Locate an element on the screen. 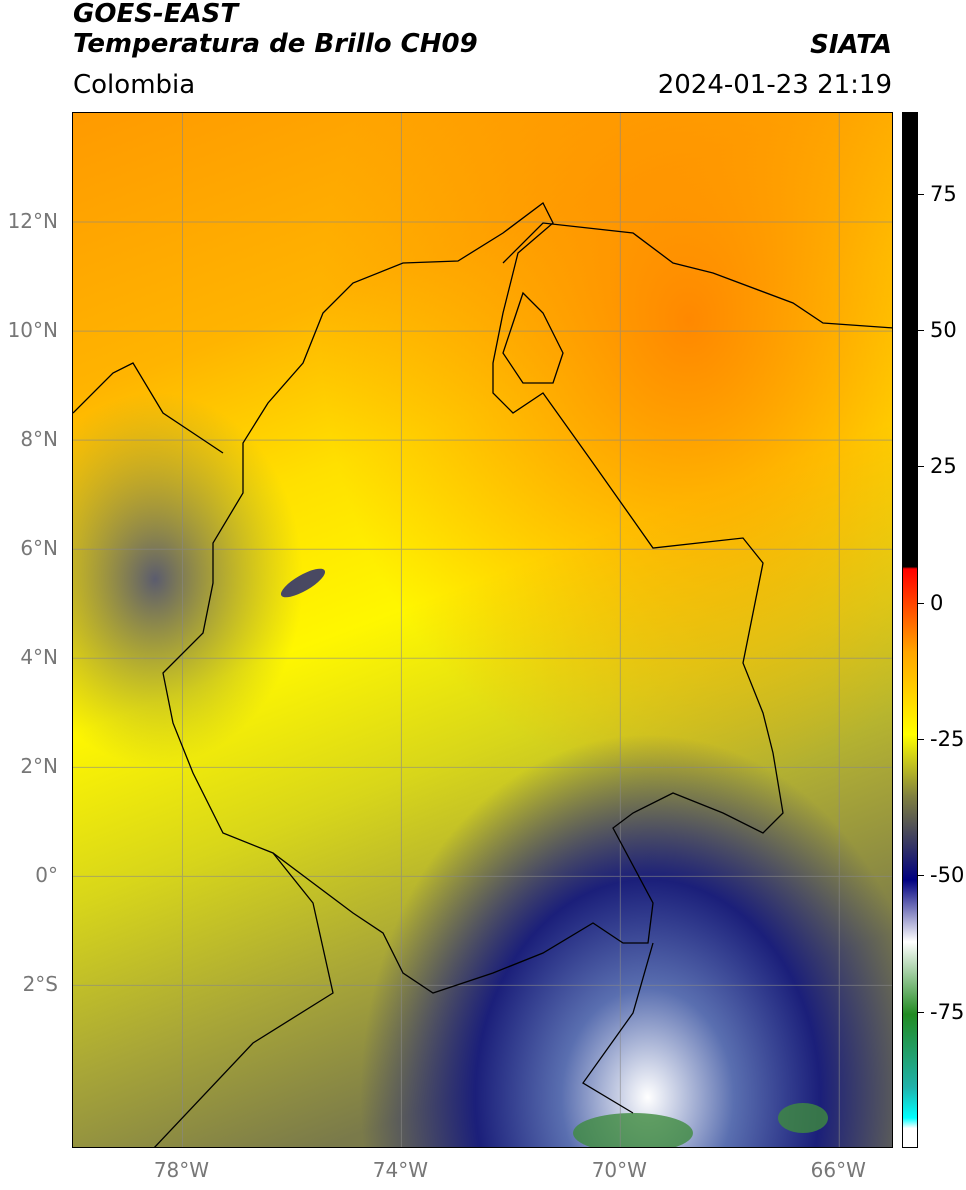  colorbar-tick-label: 25 is located at coordinates (943, 466).